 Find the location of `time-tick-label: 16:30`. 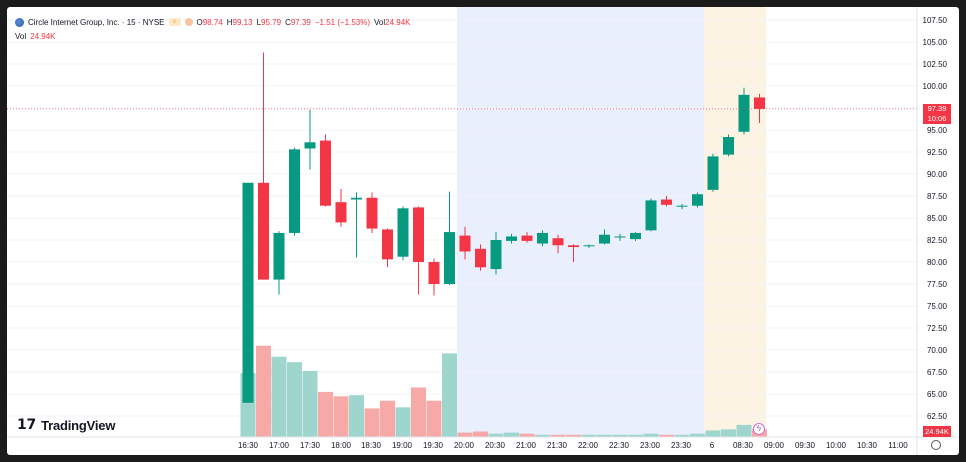

time-tick-label: 16:30 is located at coordinates (248, 445).